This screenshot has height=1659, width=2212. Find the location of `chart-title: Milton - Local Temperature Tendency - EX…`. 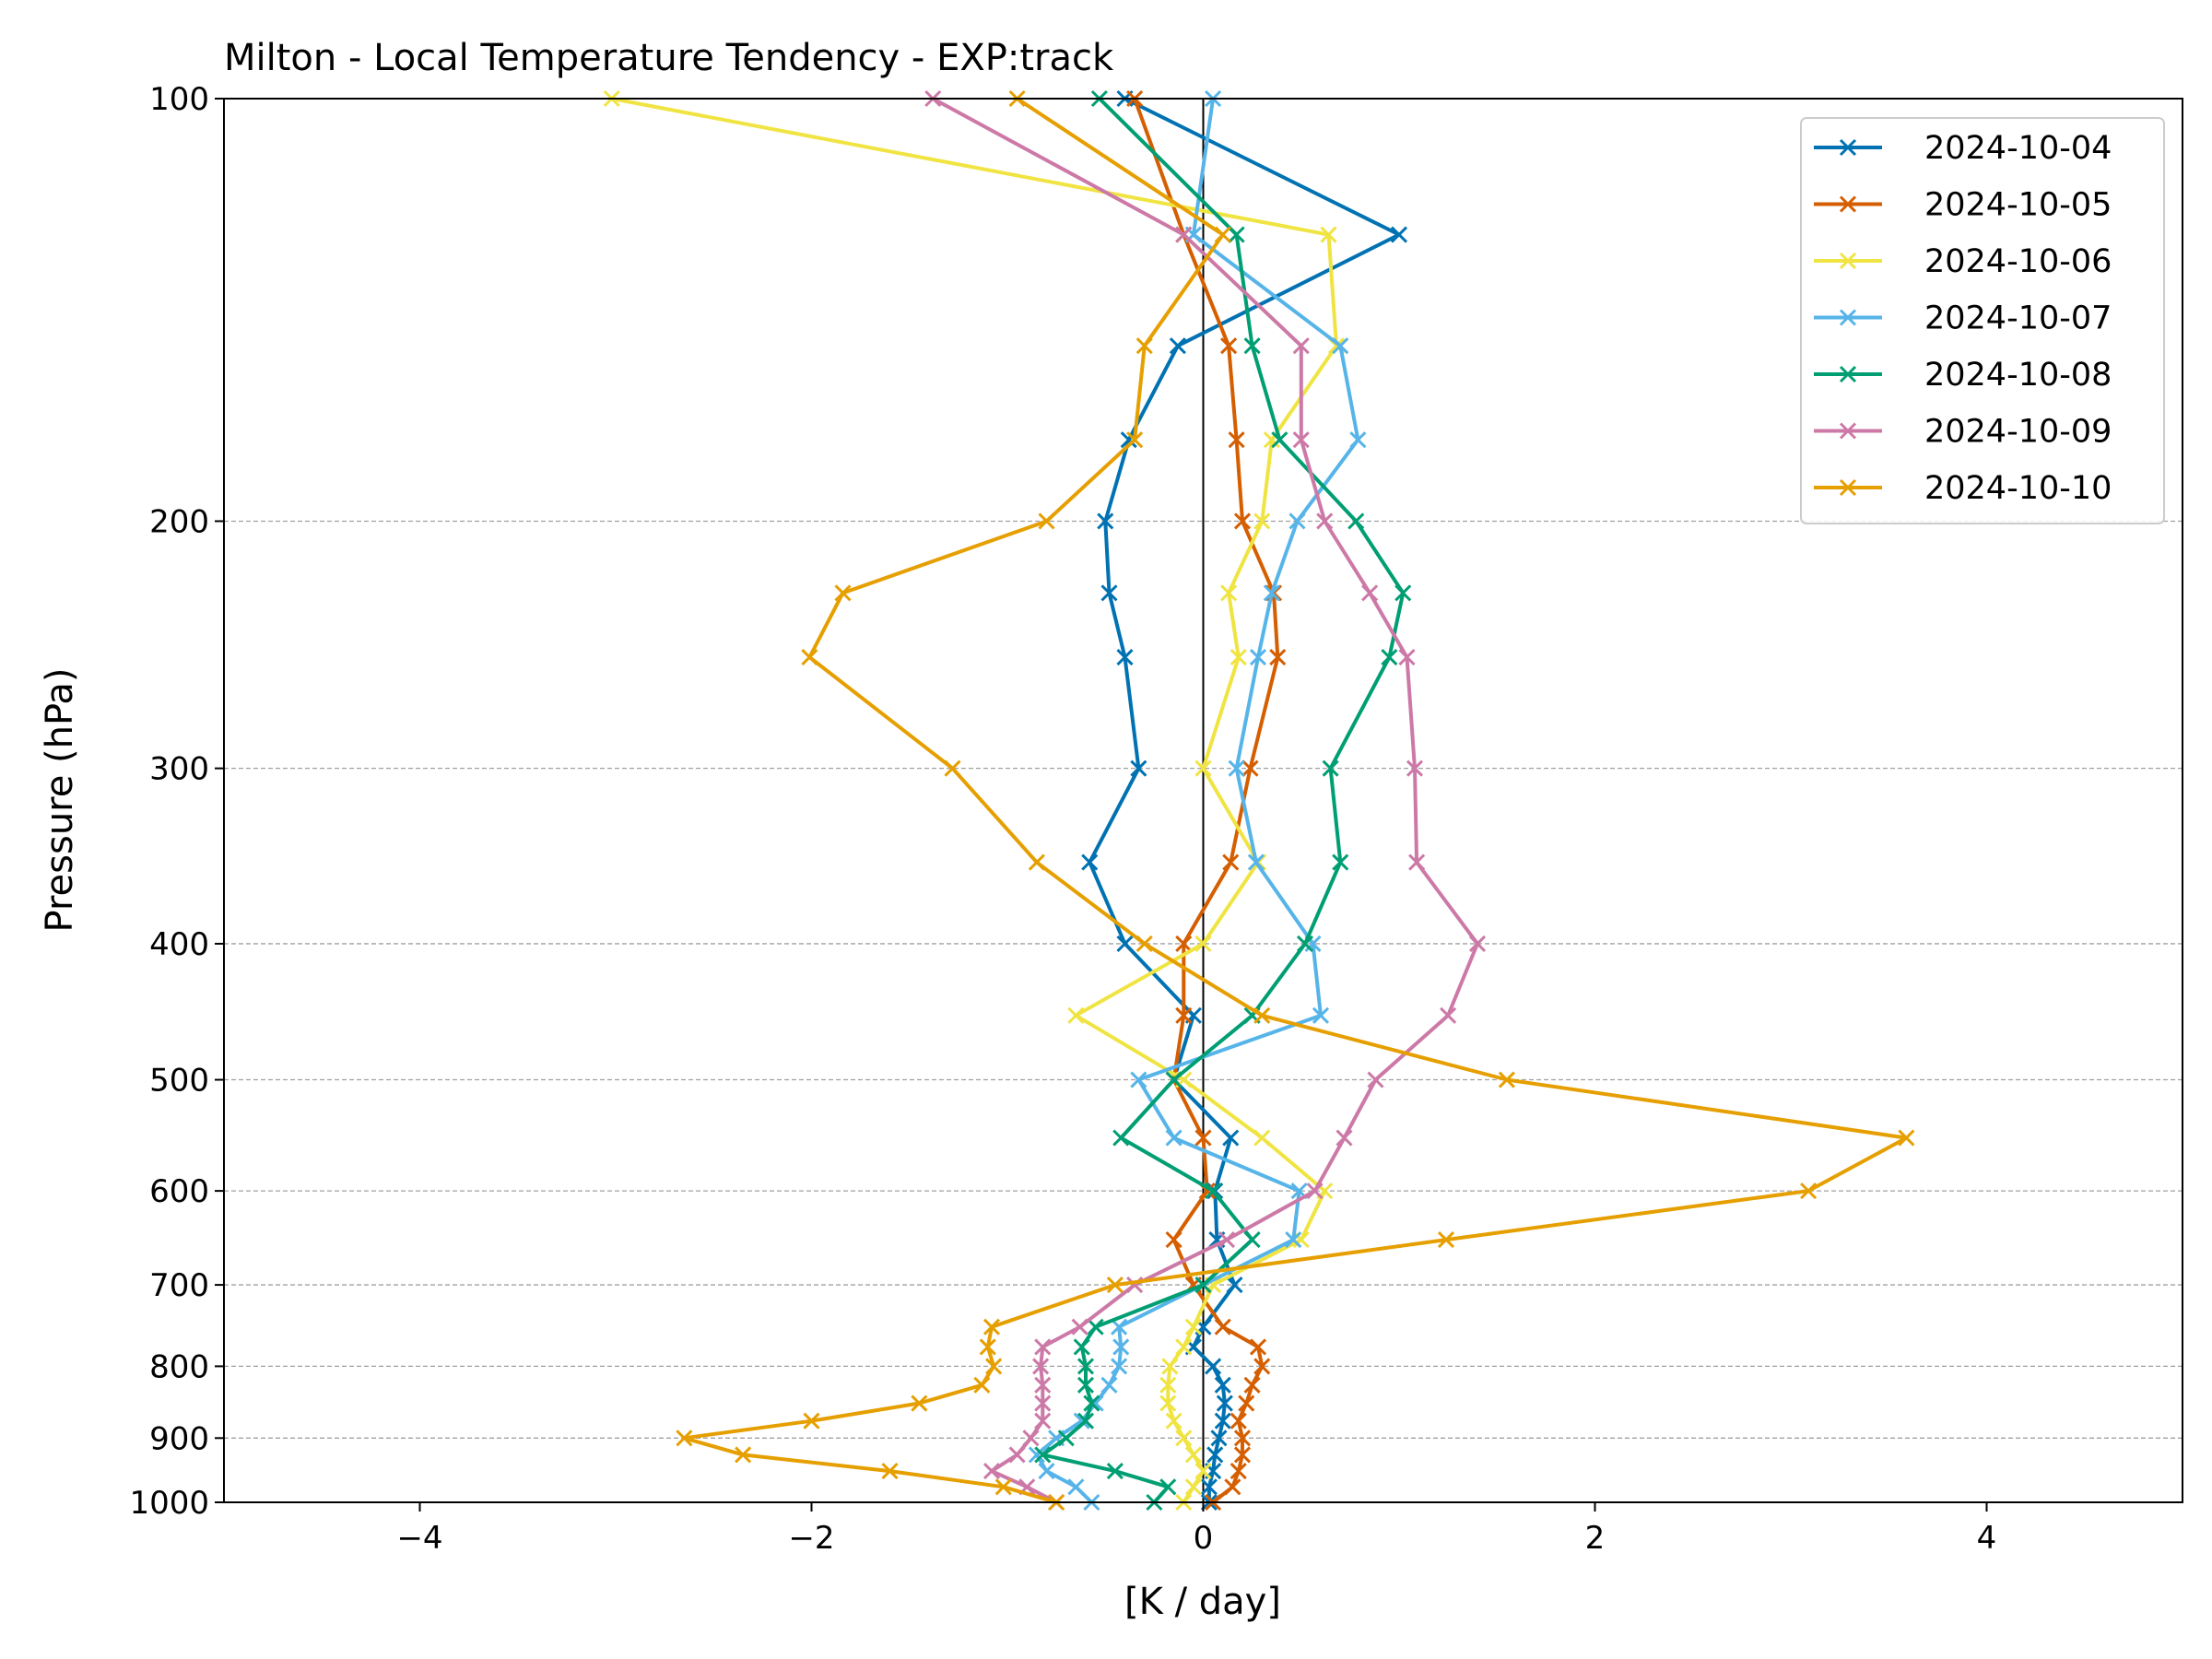

chart-title: Milton - Local Temperature Tendency - EX… is located at coordinates (669, 58).